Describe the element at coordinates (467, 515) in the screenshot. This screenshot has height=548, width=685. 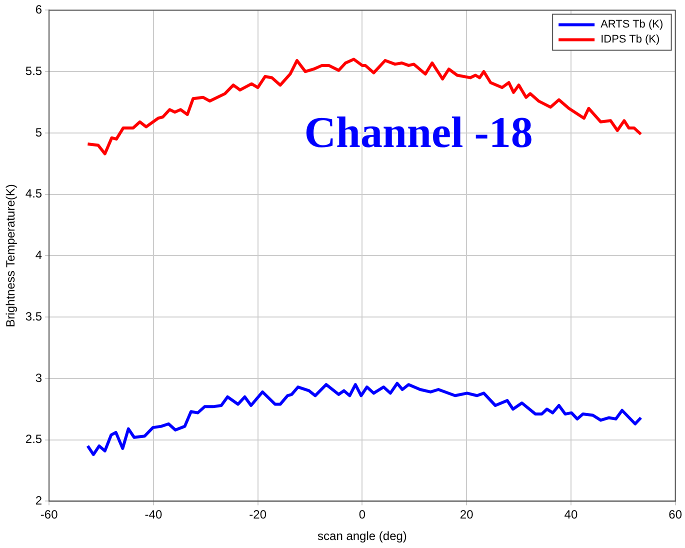
I see `x-tick-label: 20` at that location.